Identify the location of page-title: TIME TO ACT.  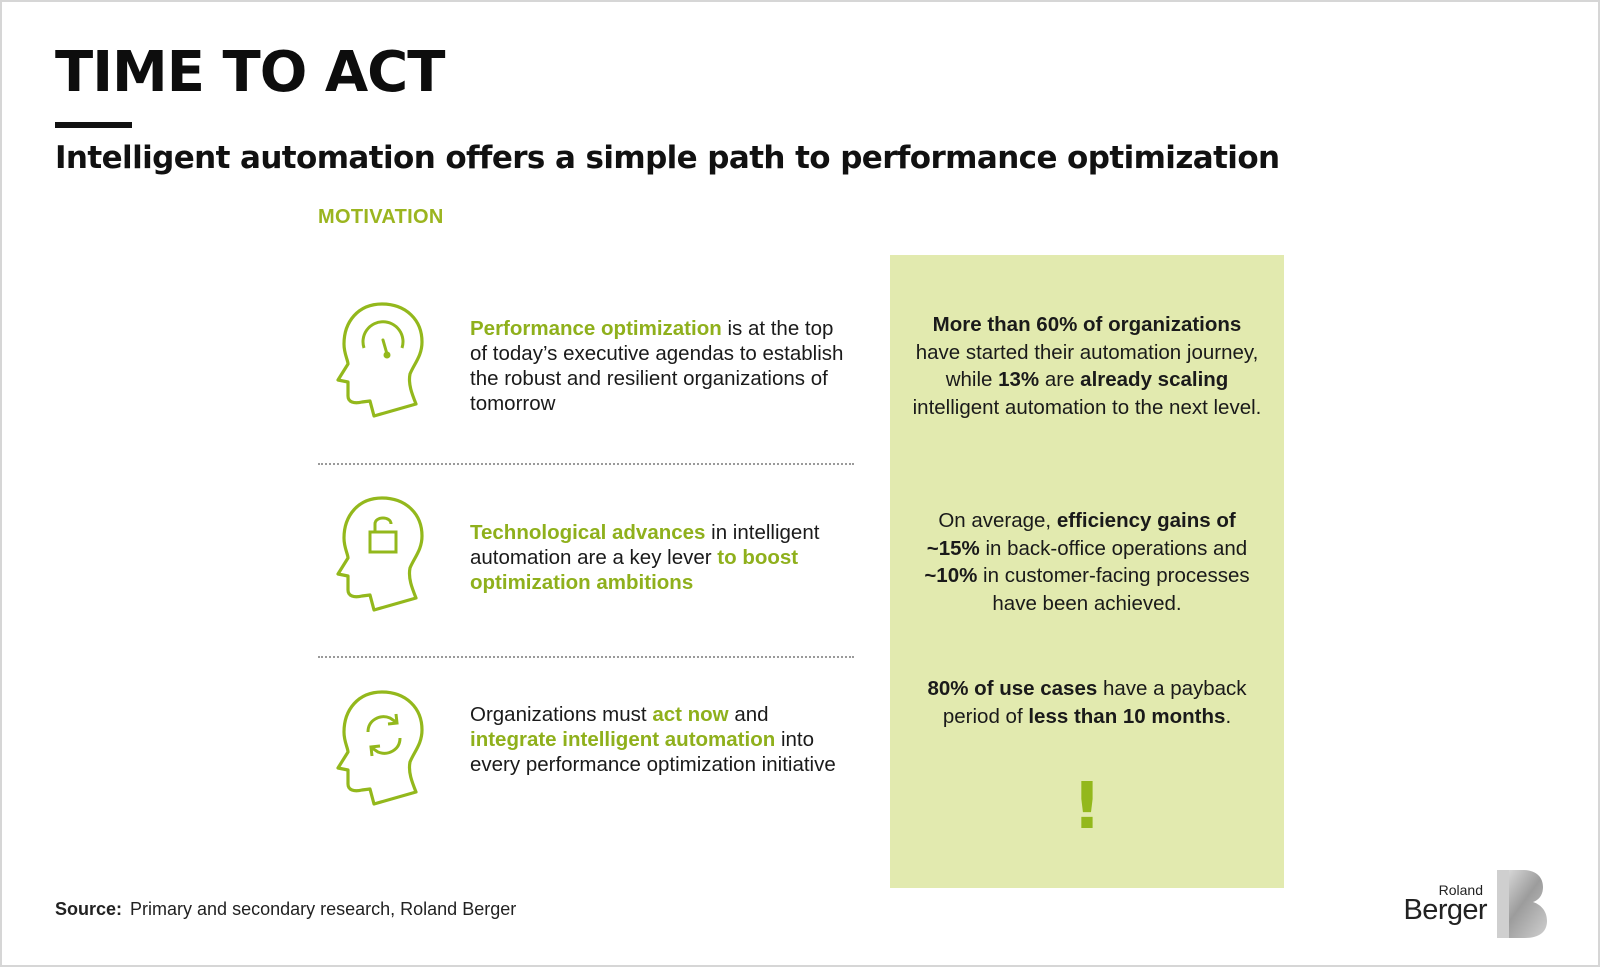
(250, 72).